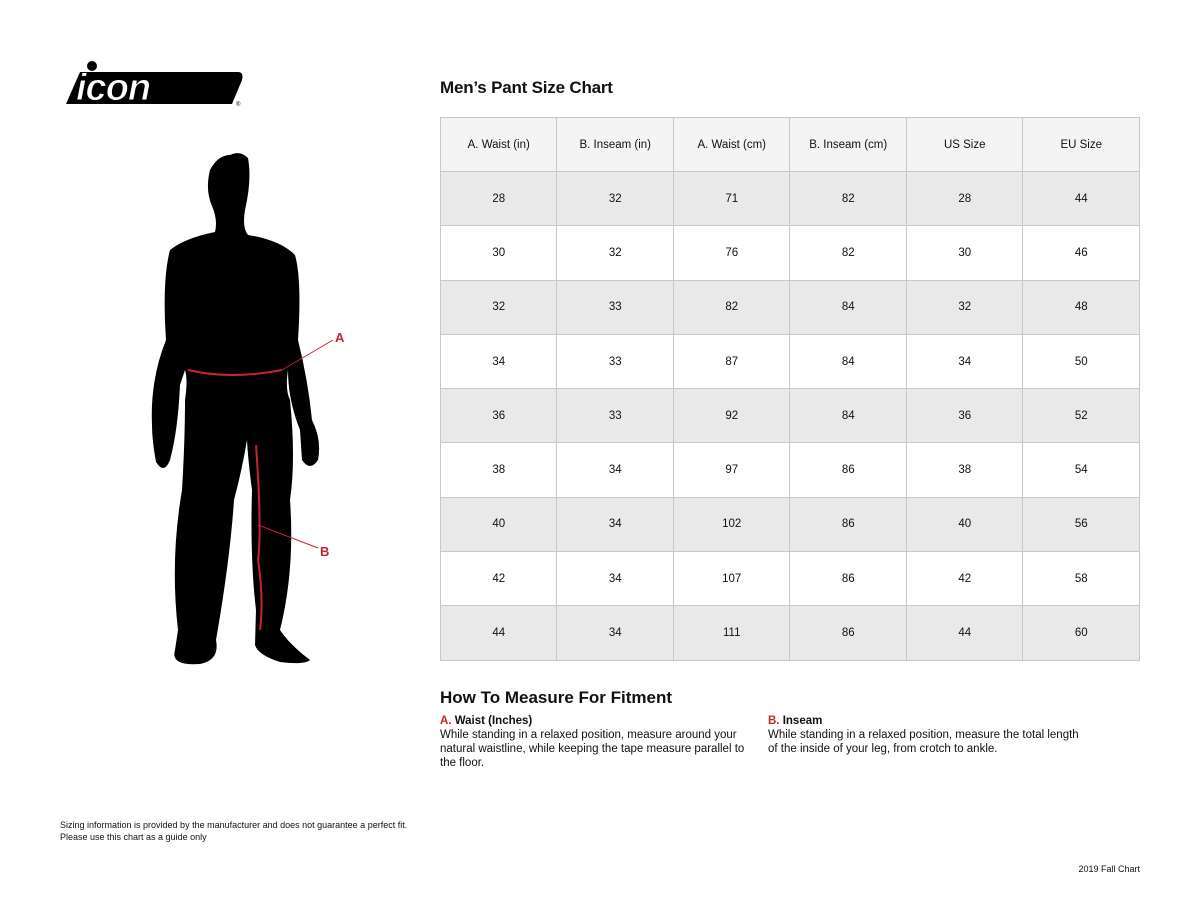 Image resolution: width=1200 pixels, height=900 pixels. Describe the element at coordinates (731, 198) in the screenshot. I see `table-cell: 71` at that location.